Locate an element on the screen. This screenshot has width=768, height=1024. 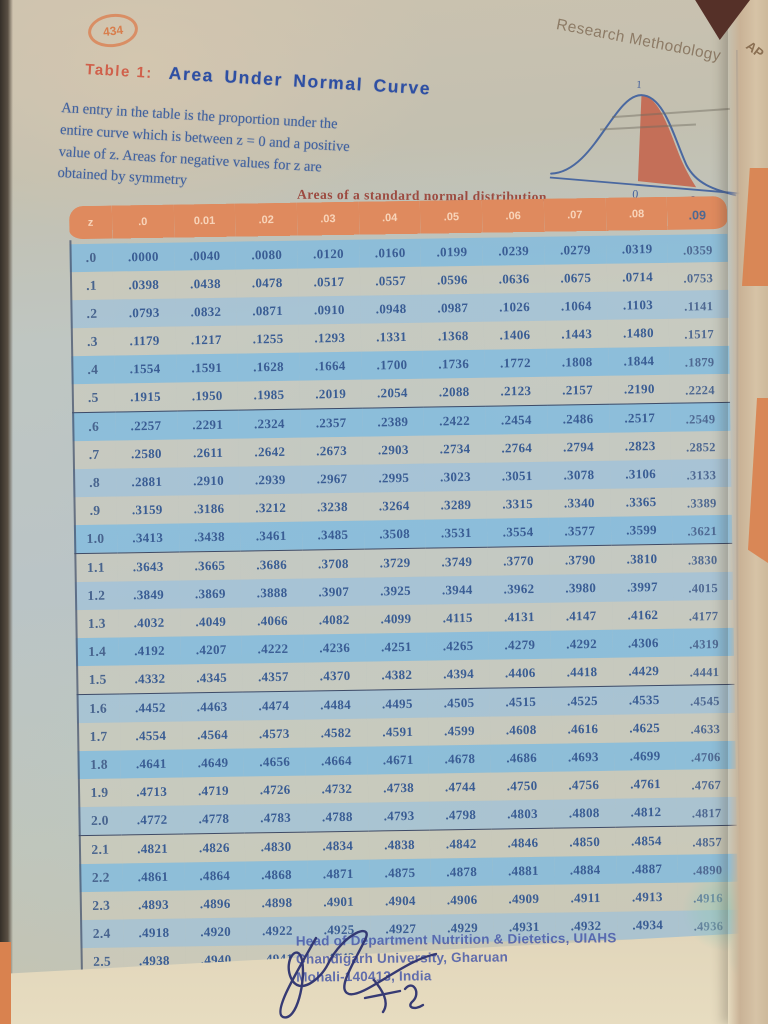
cell: .4474 is located at coordinates (273, 705).